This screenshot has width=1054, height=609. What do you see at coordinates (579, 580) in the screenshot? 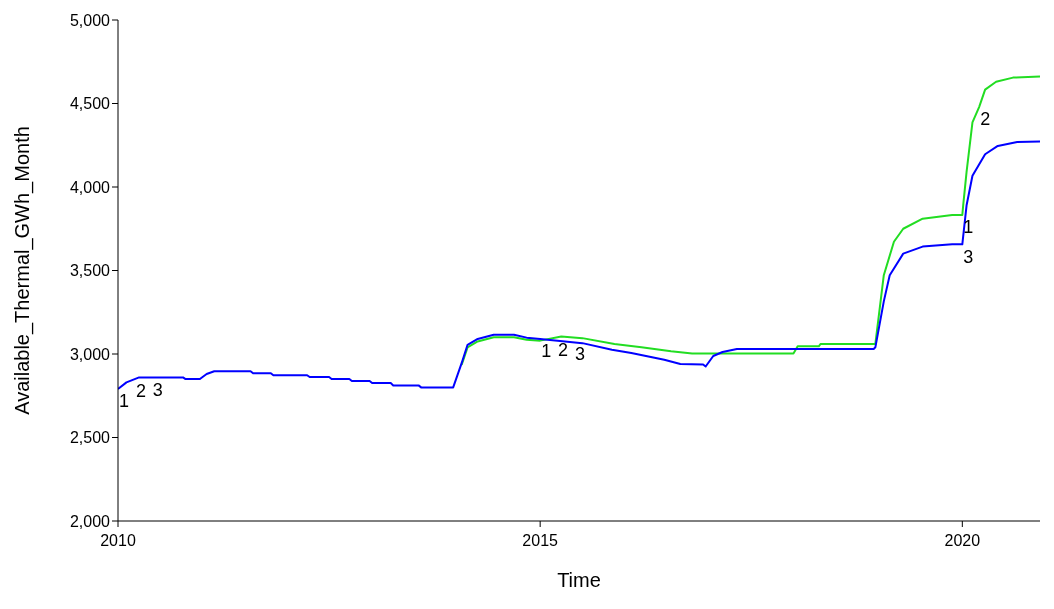
I see `x-axis-title: Time` at bounding box center [579, 580].